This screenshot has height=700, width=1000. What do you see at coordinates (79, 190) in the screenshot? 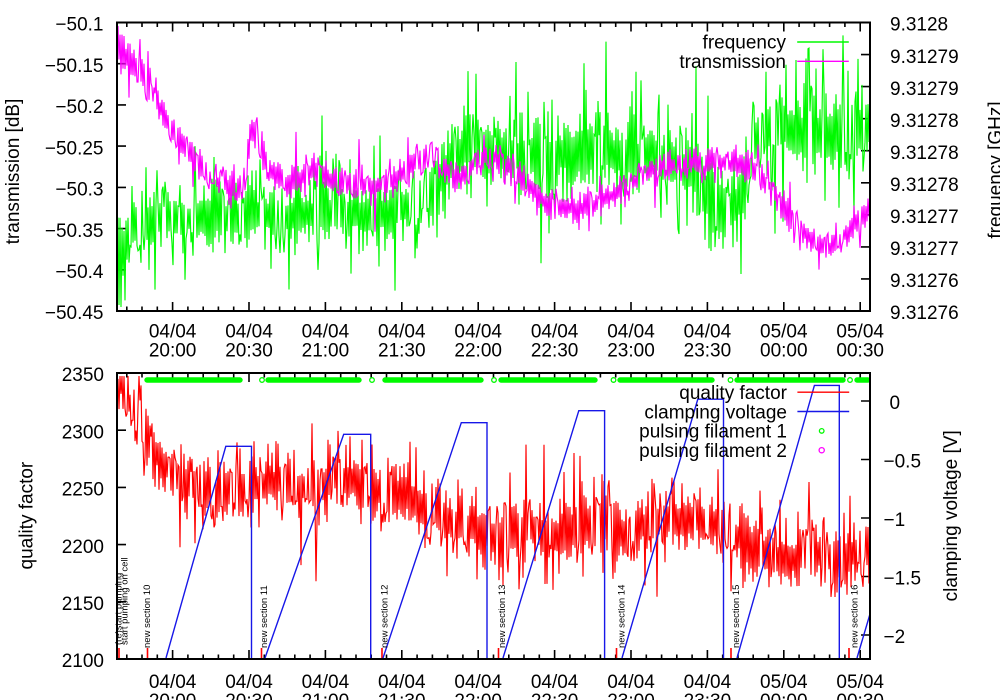
I see `svg-text: −50.3` at bounding box center [79, 190].